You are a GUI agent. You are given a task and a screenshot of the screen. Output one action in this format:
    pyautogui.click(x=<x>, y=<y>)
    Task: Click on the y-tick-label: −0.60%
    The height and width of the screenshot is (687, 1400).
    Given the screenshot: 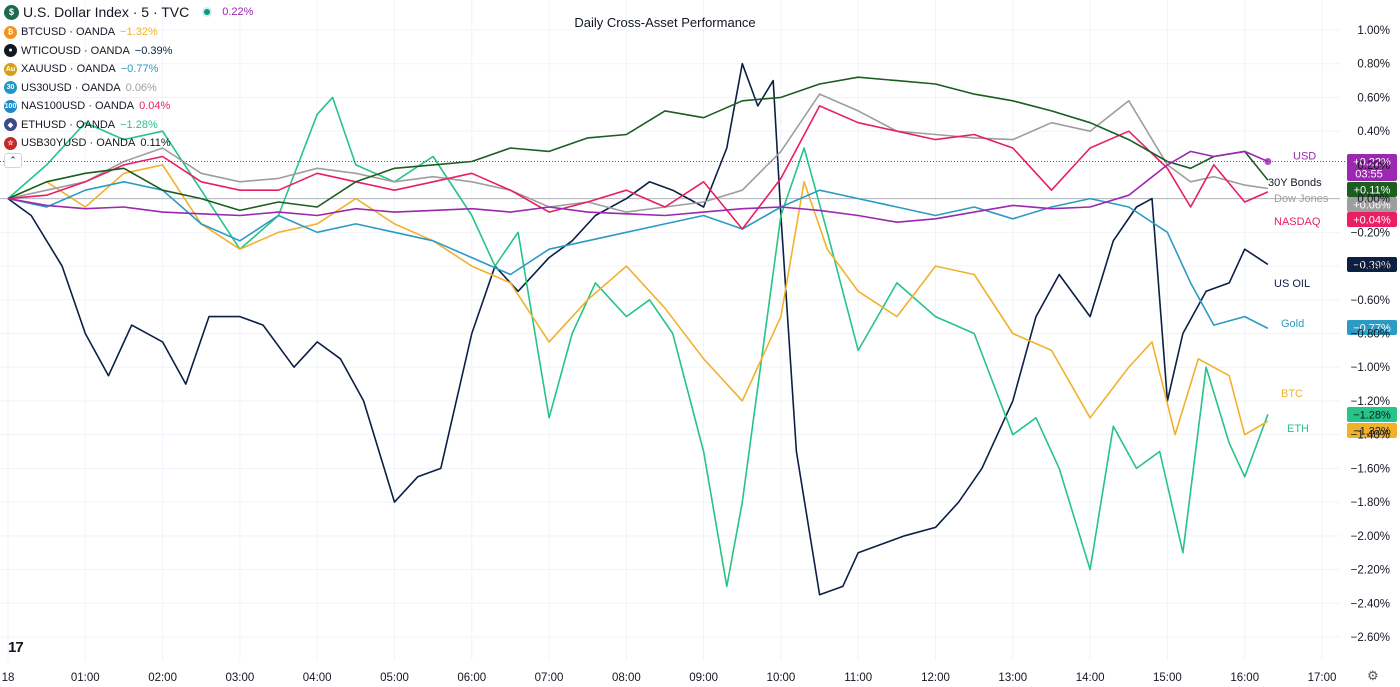 What is the action you would take?
    pyautogui.click(x=1370, y=301)
    